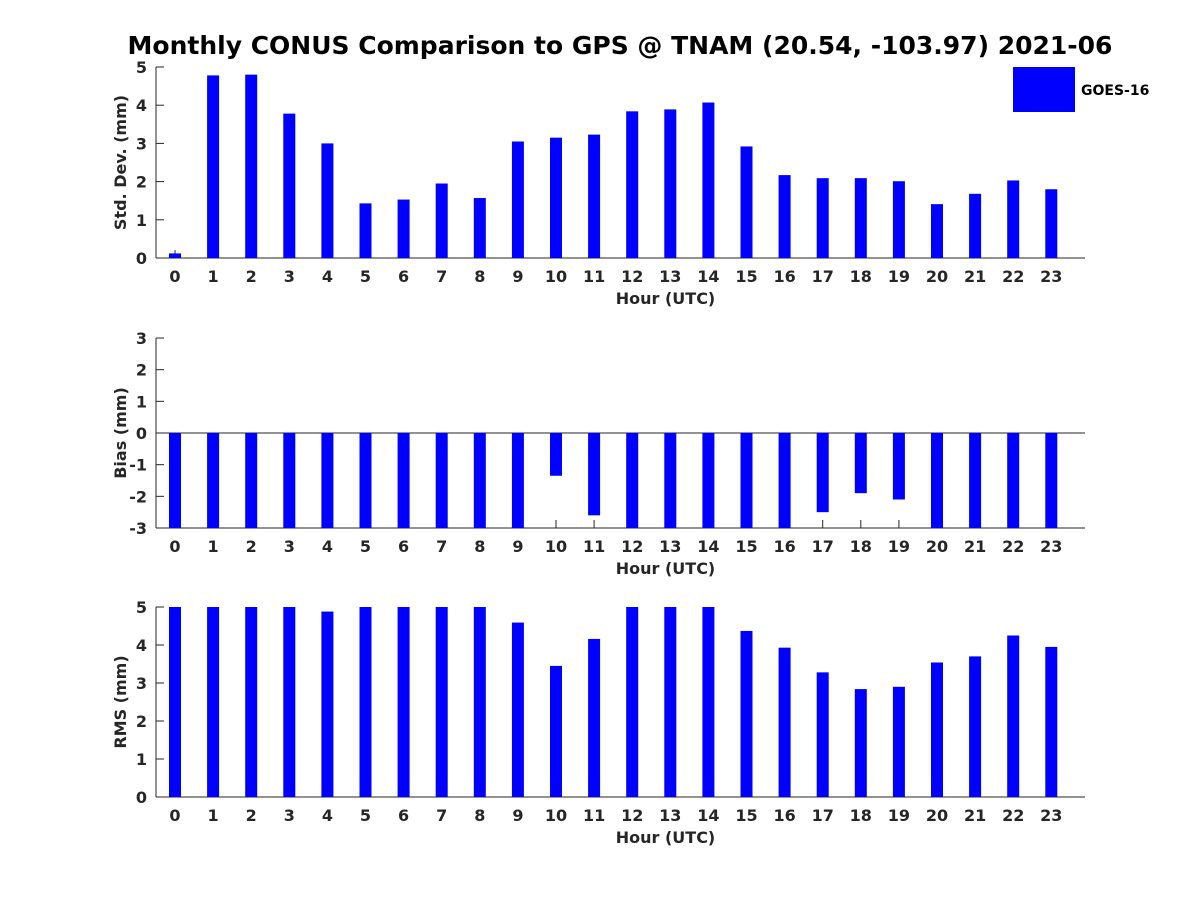 The image size is (1200, 900). I want to click on x-tick-label: 9, so click(517, 546).